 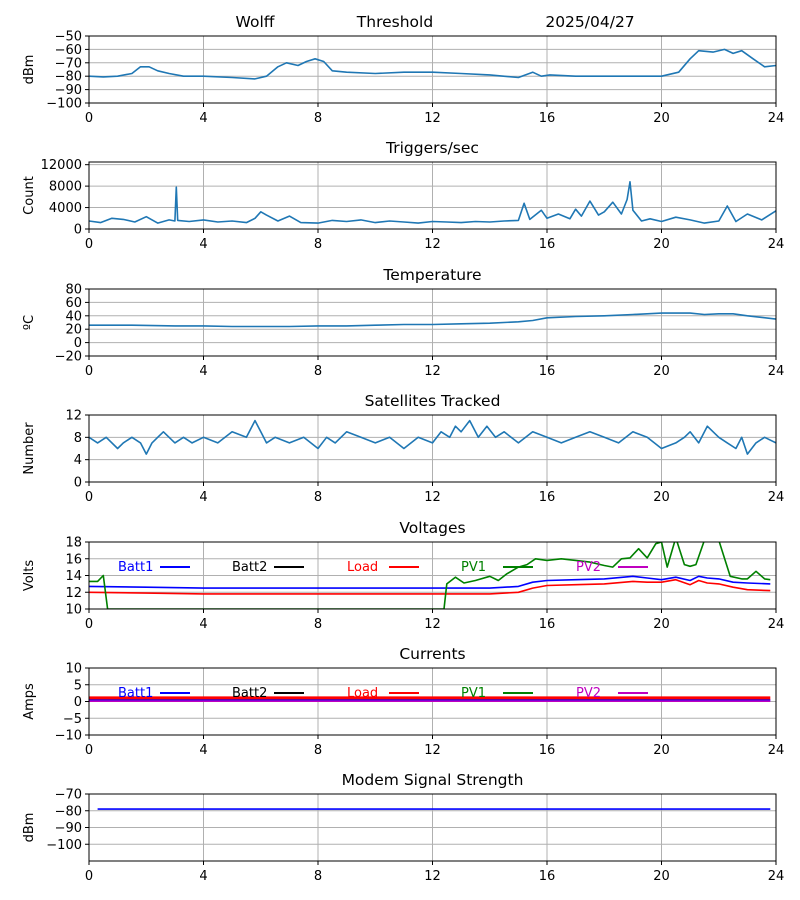 I want to click on y-tick-label: −10, so click(x=68, y=736).